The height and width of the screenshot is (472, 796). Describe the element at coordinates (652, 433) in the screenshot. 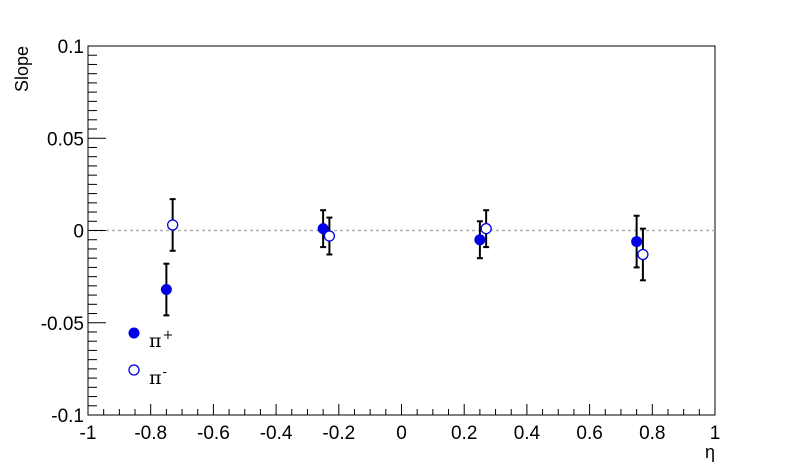

I see `x-tick-label: 0.8` at that location.